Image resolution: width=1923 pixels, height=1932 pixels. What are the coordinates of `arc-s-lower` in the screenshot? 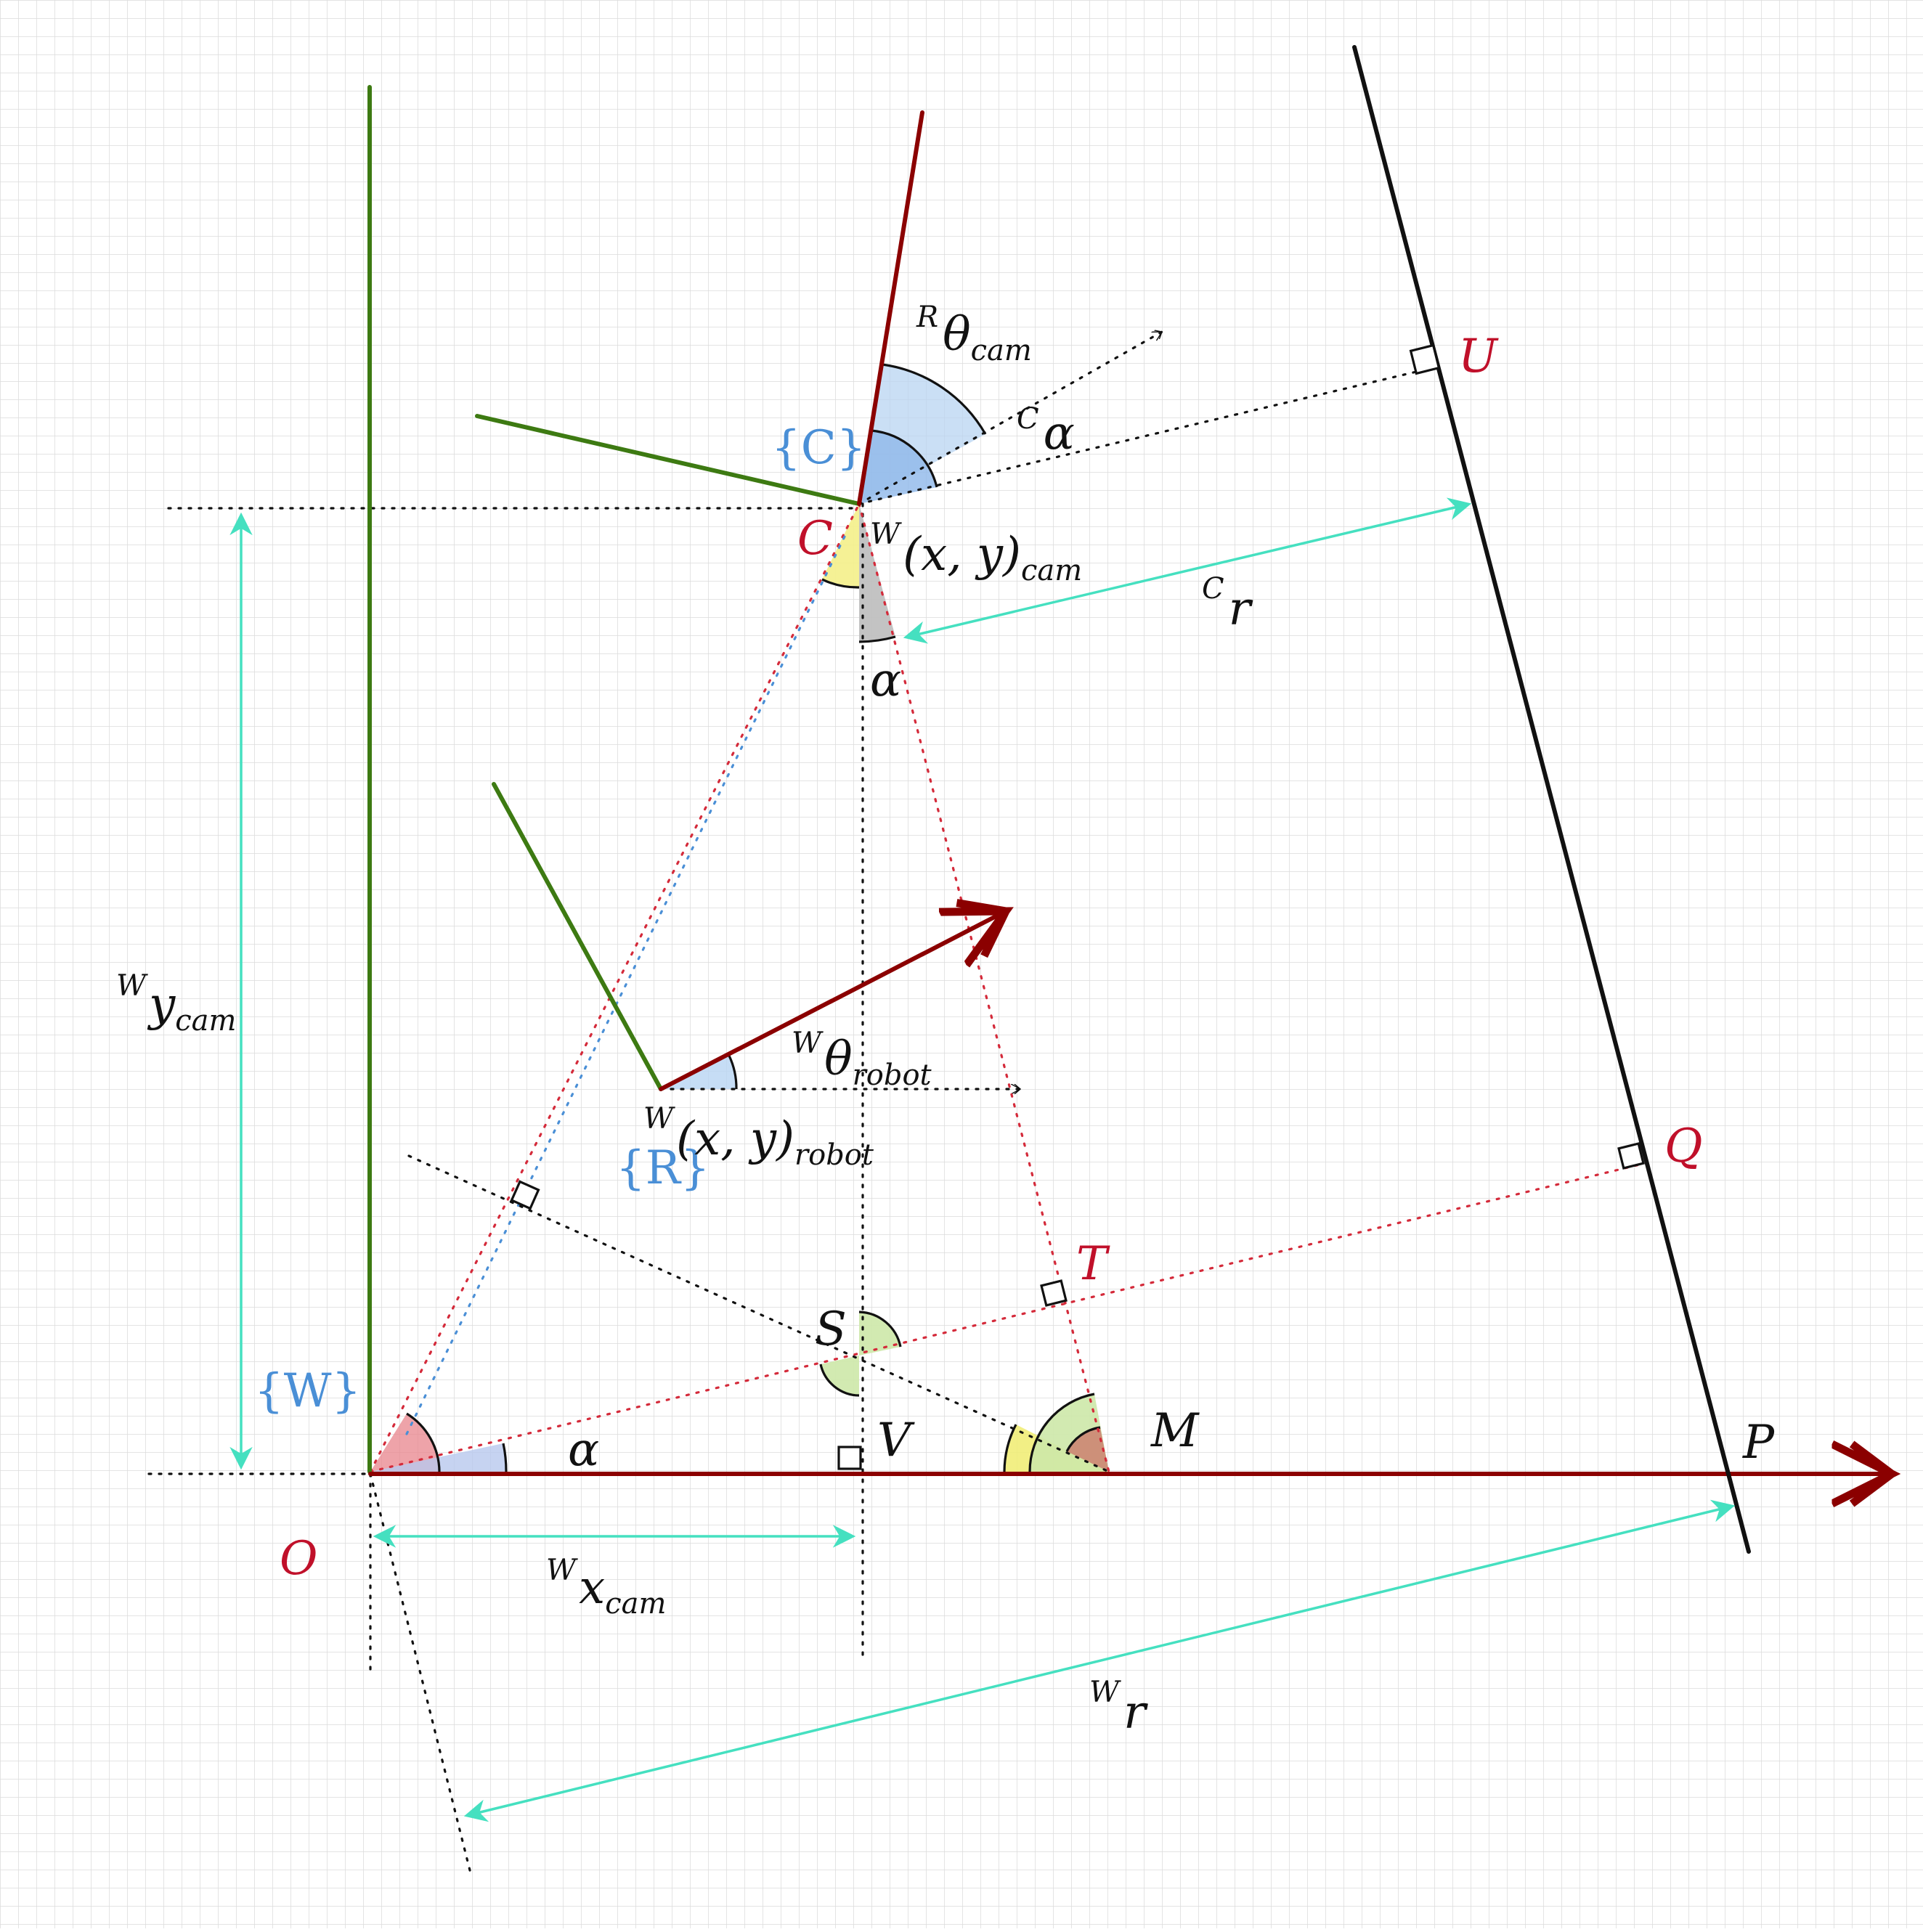 It's located at (840, 1380).